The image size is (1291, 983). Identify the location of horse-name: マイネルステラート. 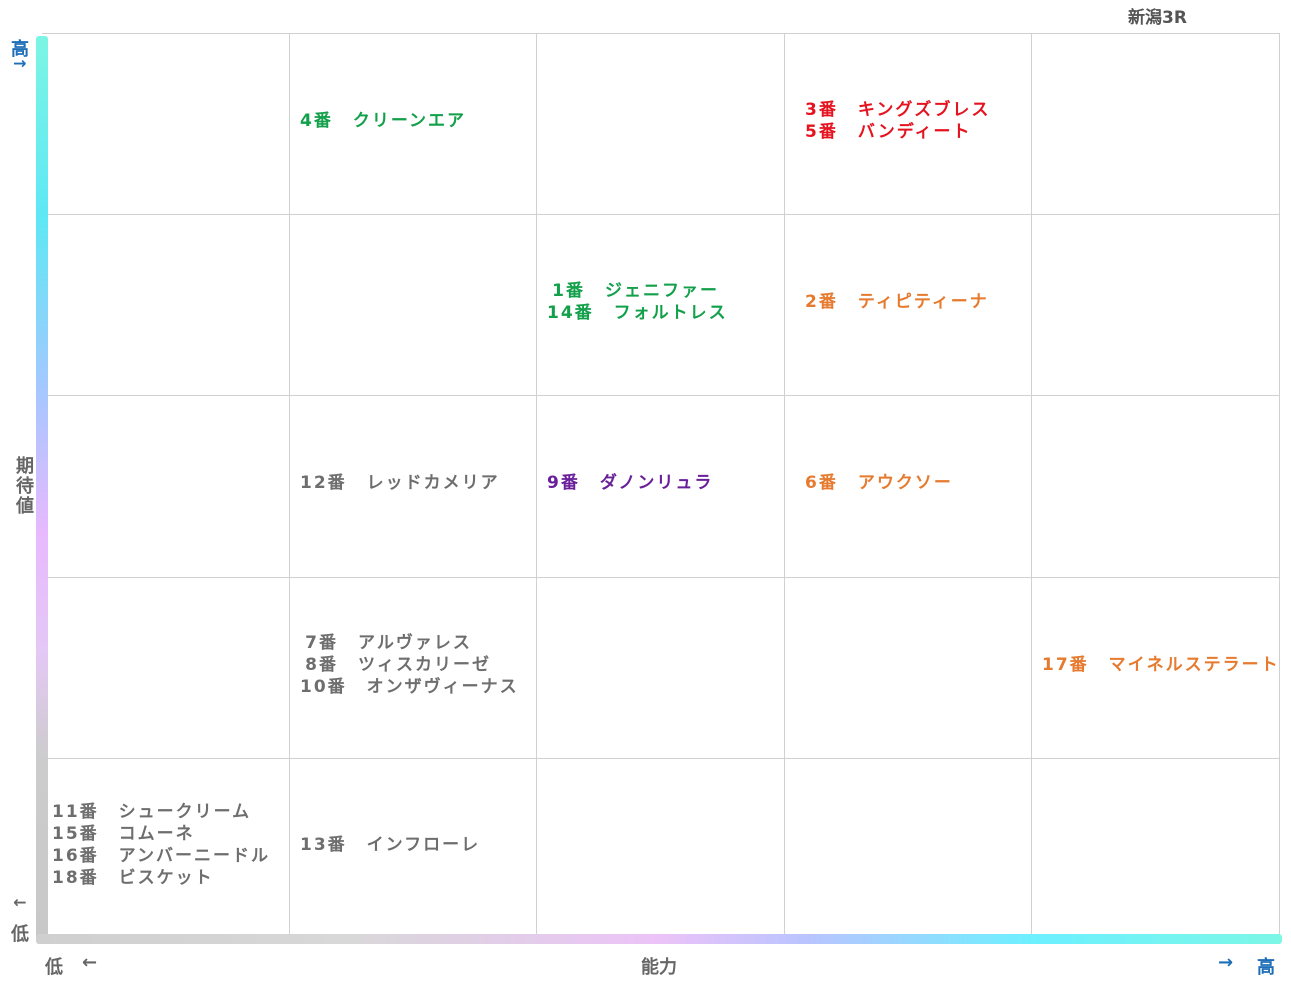
(1194, 665).